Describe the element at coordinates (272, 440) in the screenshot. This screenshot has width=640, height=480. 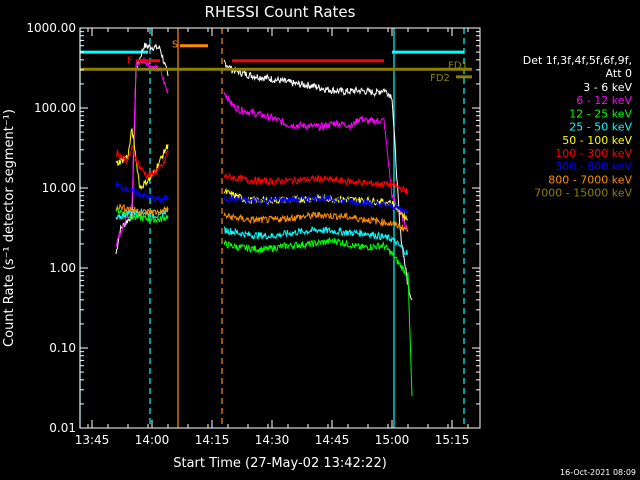
I see `x-tick-label-3: 14:30` at that location.